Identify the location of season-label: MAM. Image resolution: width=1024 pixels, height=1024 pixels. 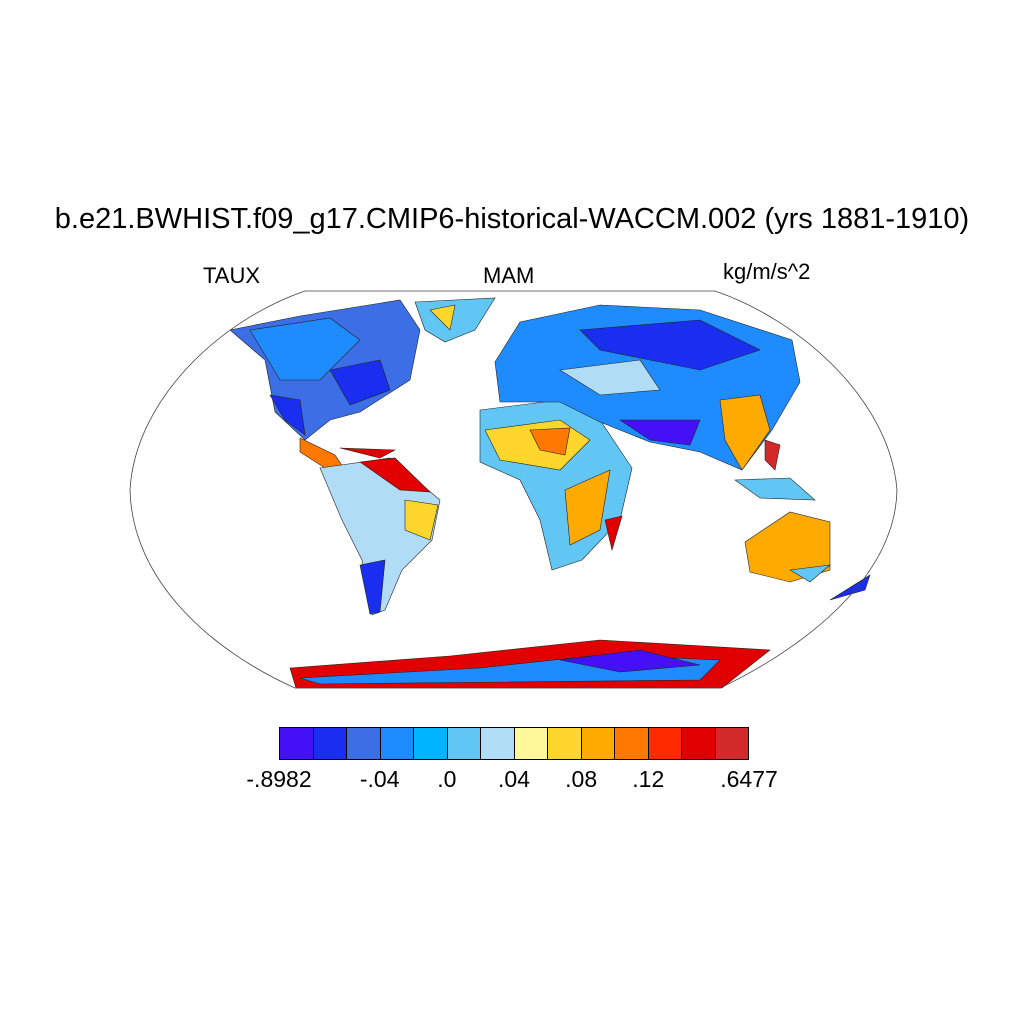
(509, 275).